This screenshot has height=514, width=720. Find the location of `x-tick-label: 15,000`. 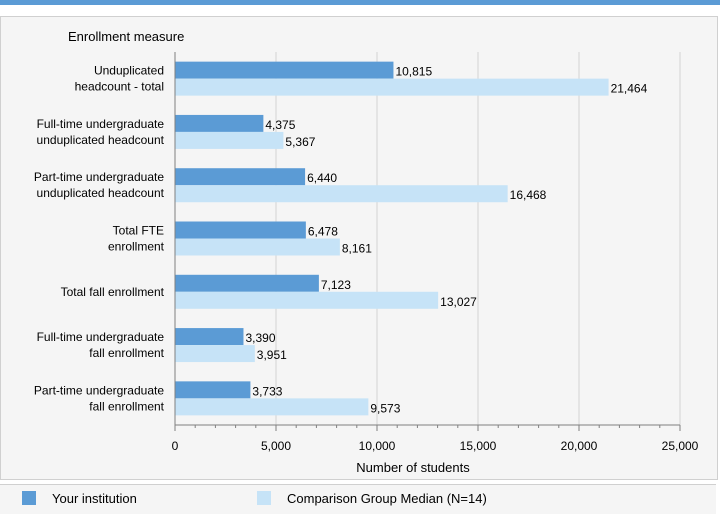

x-tick-label: 15,000 is located at coordinates (478, 446).